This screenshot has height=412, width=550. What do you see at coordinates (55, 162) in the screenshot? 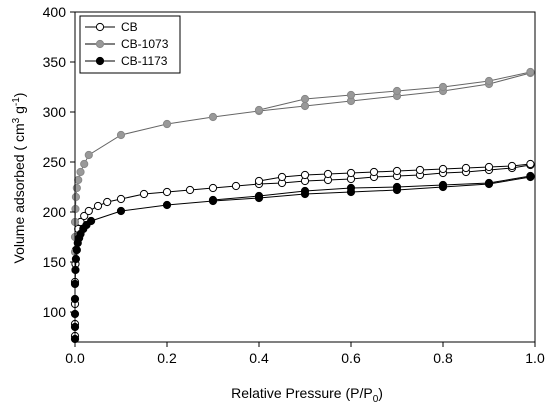
I see `y-tick-label: 250` at bounding box center [55, 162].